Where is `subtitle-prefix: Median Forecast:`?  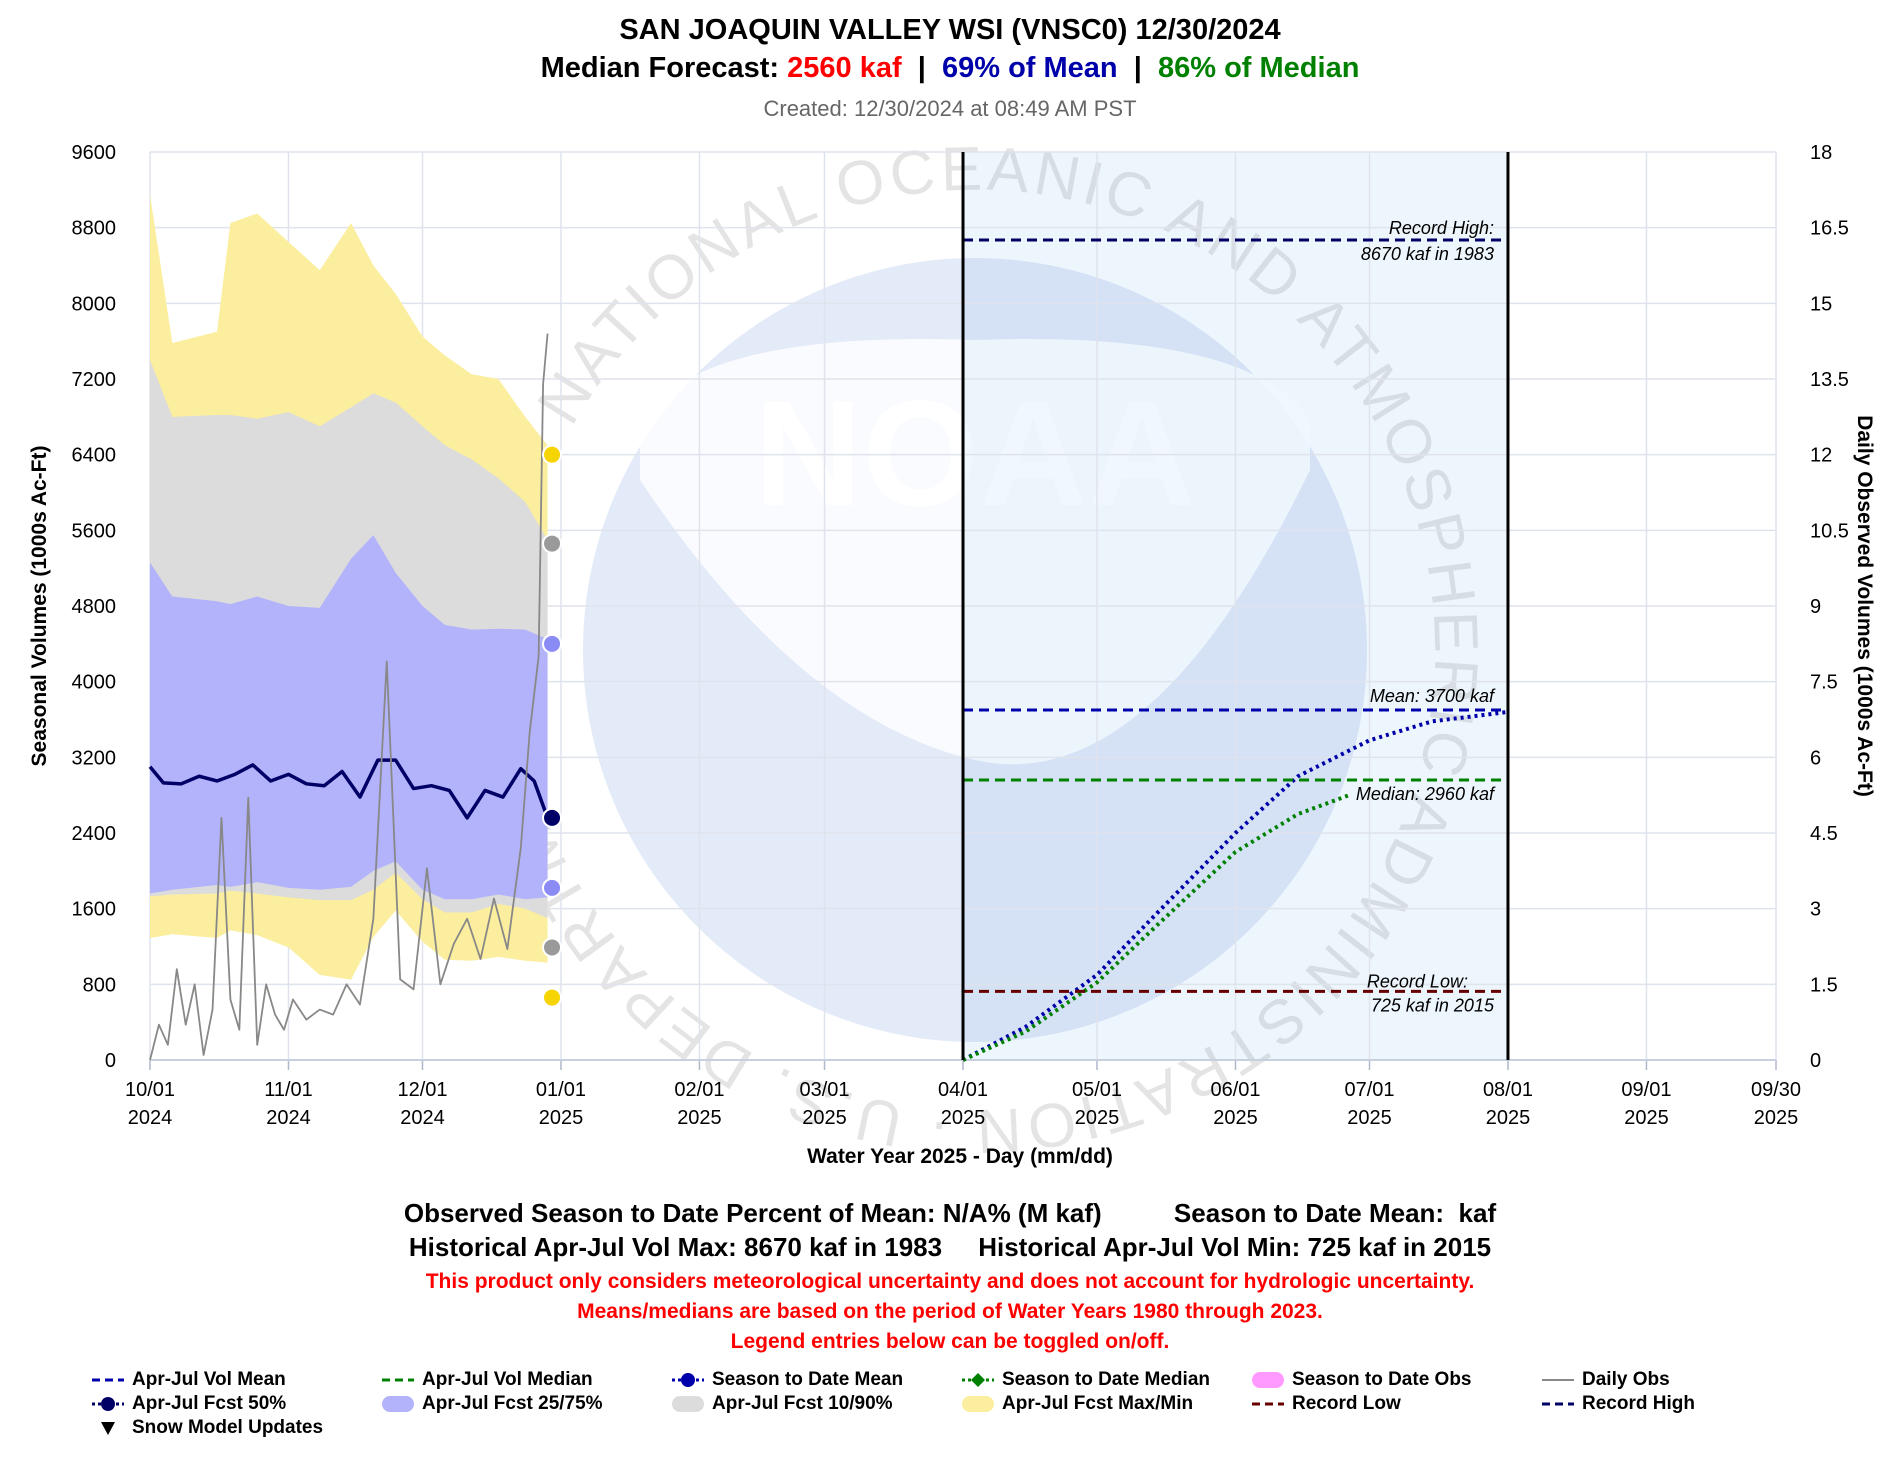
subtitle-prefix: Median Forecast: is located at coordinates (664, 68).